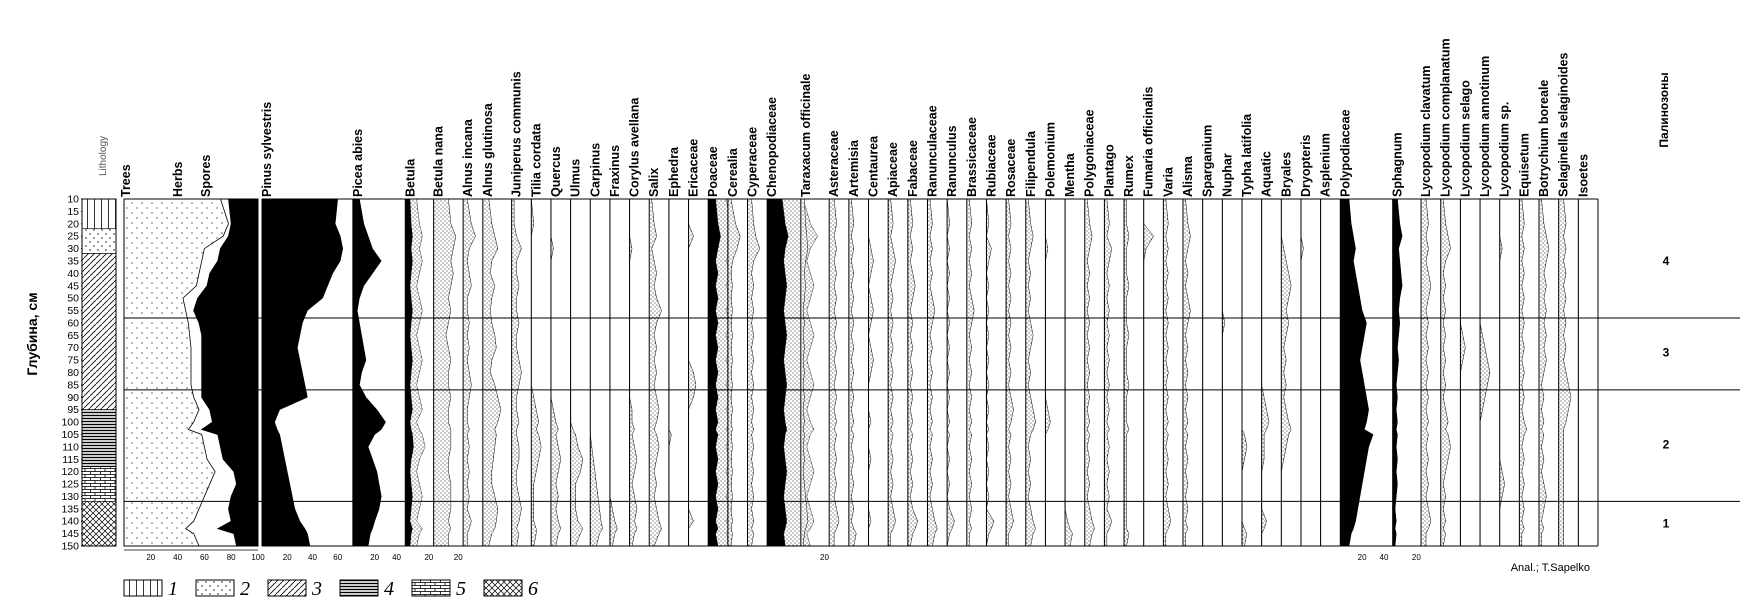 The width and height of the screenshot is (1740, 600). Describe the element at coordinates (1345, 153) in the screenshot. I see `taxon-name: Polypodiaceae` at that location.